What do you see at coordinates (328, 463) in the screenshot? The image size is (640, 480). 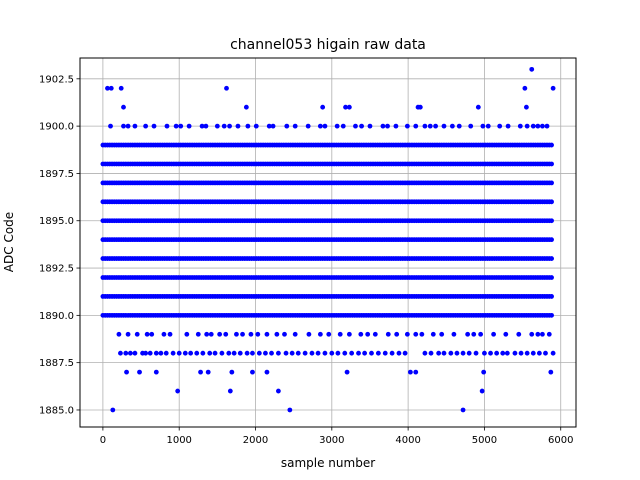 I see `x-axis-label: sample number` at bounding box center [328, 463].